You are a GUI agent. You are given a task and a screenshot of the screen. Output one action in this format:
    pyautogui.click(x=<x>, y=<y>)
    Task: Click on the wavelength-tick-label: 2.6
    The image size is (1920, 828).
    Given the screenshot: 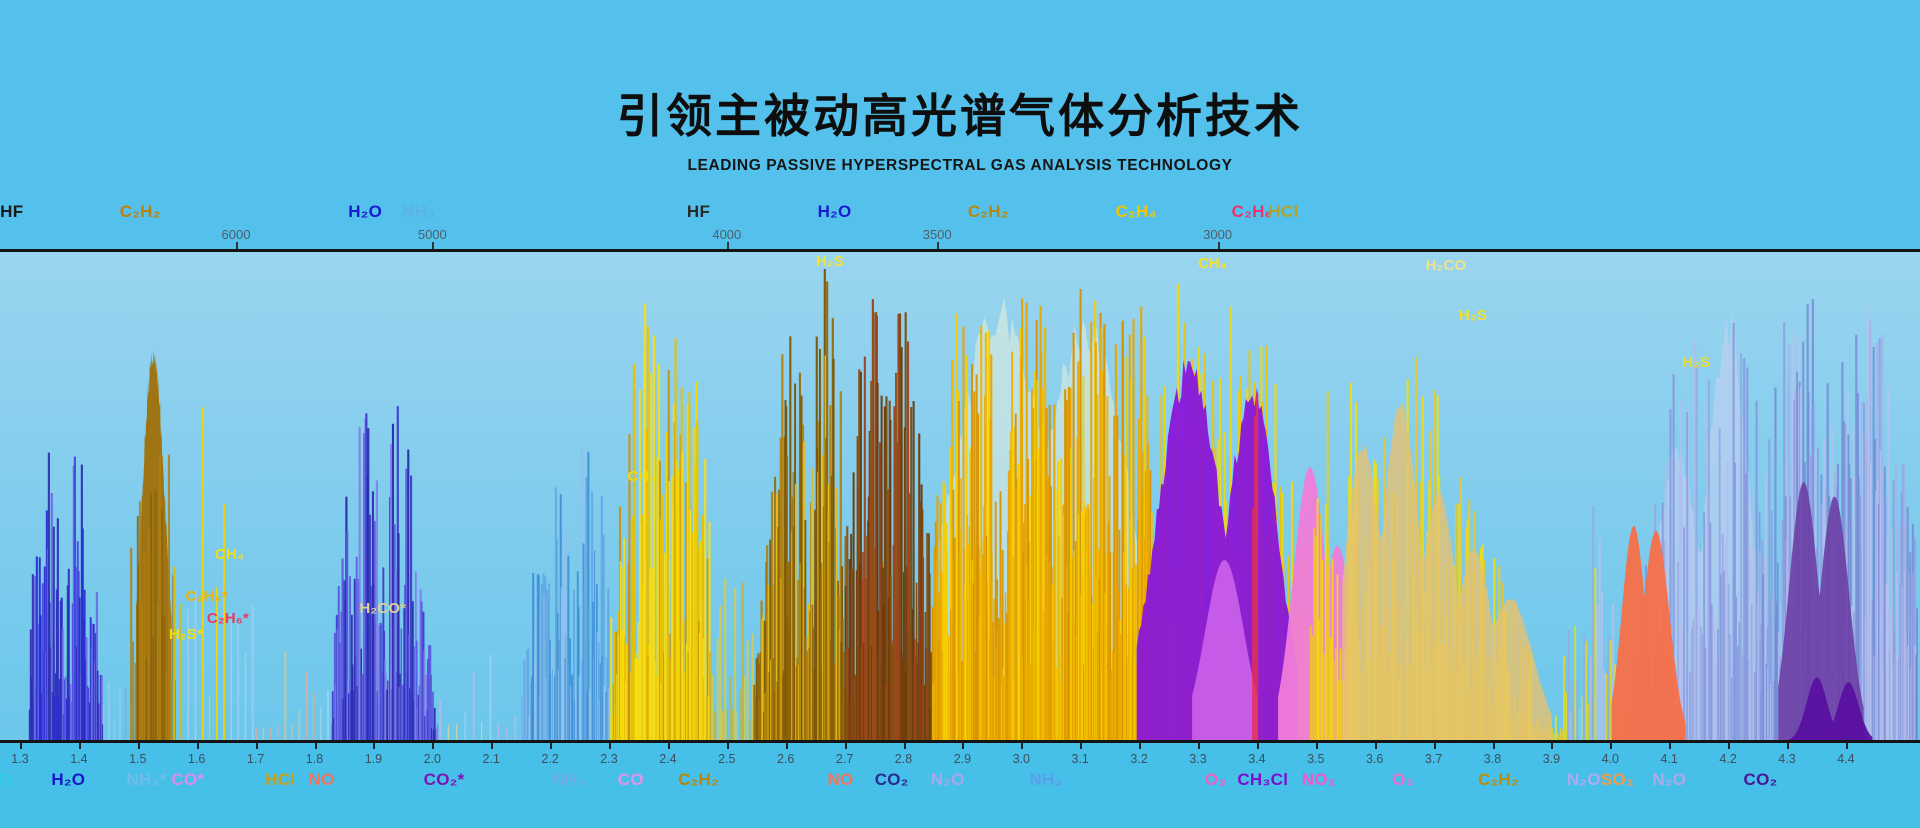 What is the action you would take?
    pyautogui.click(x=785, y=759)
    